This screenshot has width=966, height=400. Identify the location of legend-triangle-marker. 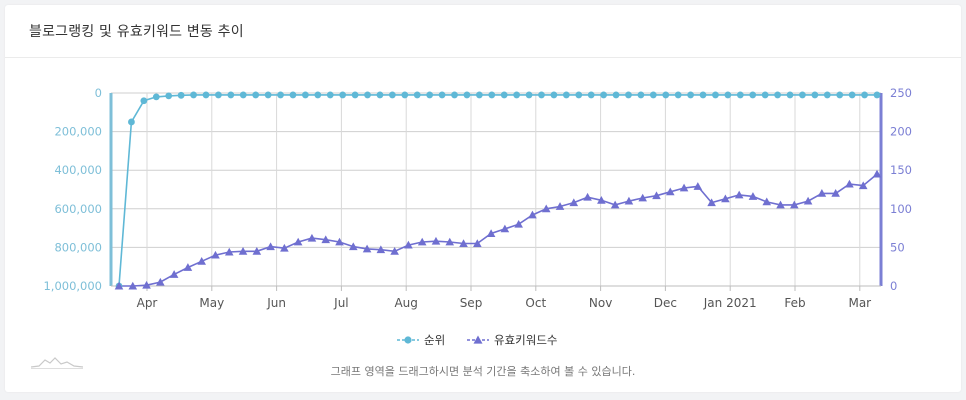
(478, 339).